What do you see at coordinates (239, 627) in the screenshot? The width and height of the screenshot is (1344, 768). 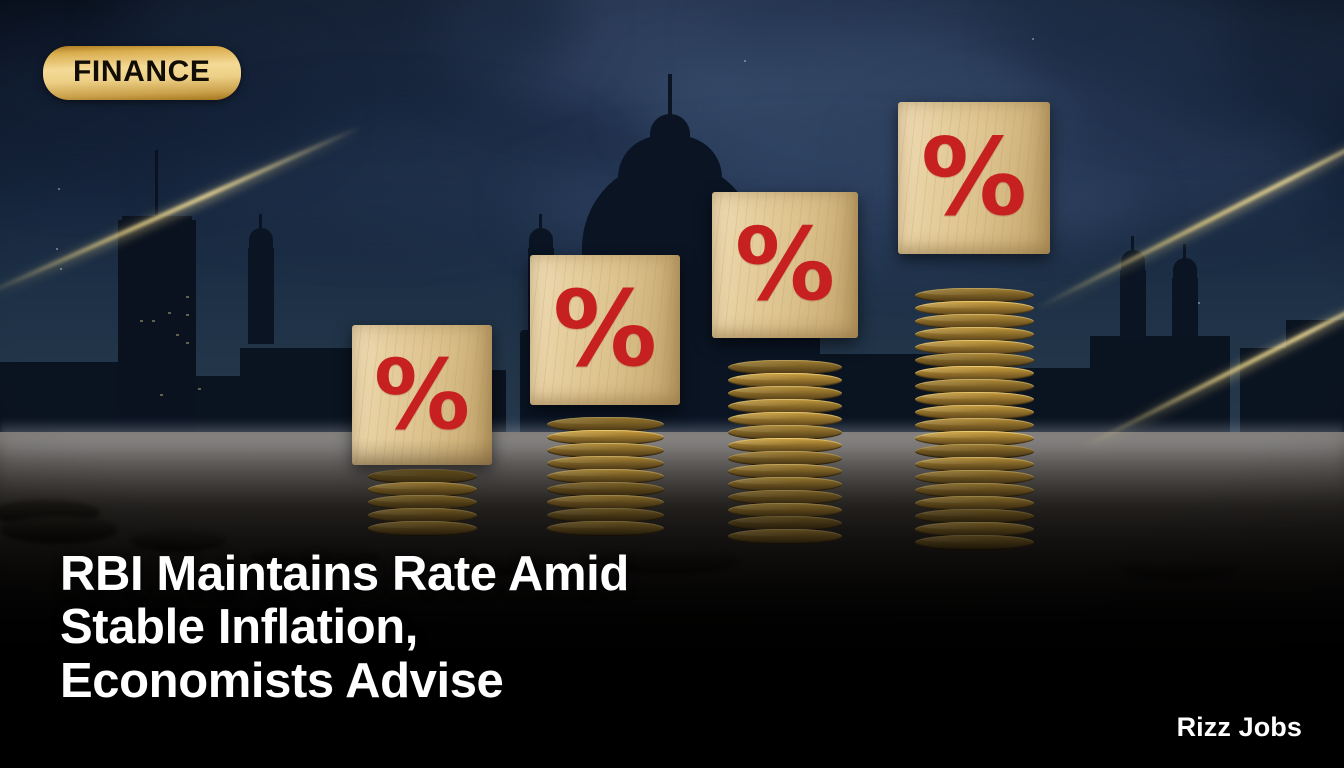 I see `headline-line-2: Stable Inflation,` at bounding box center [239, 627].